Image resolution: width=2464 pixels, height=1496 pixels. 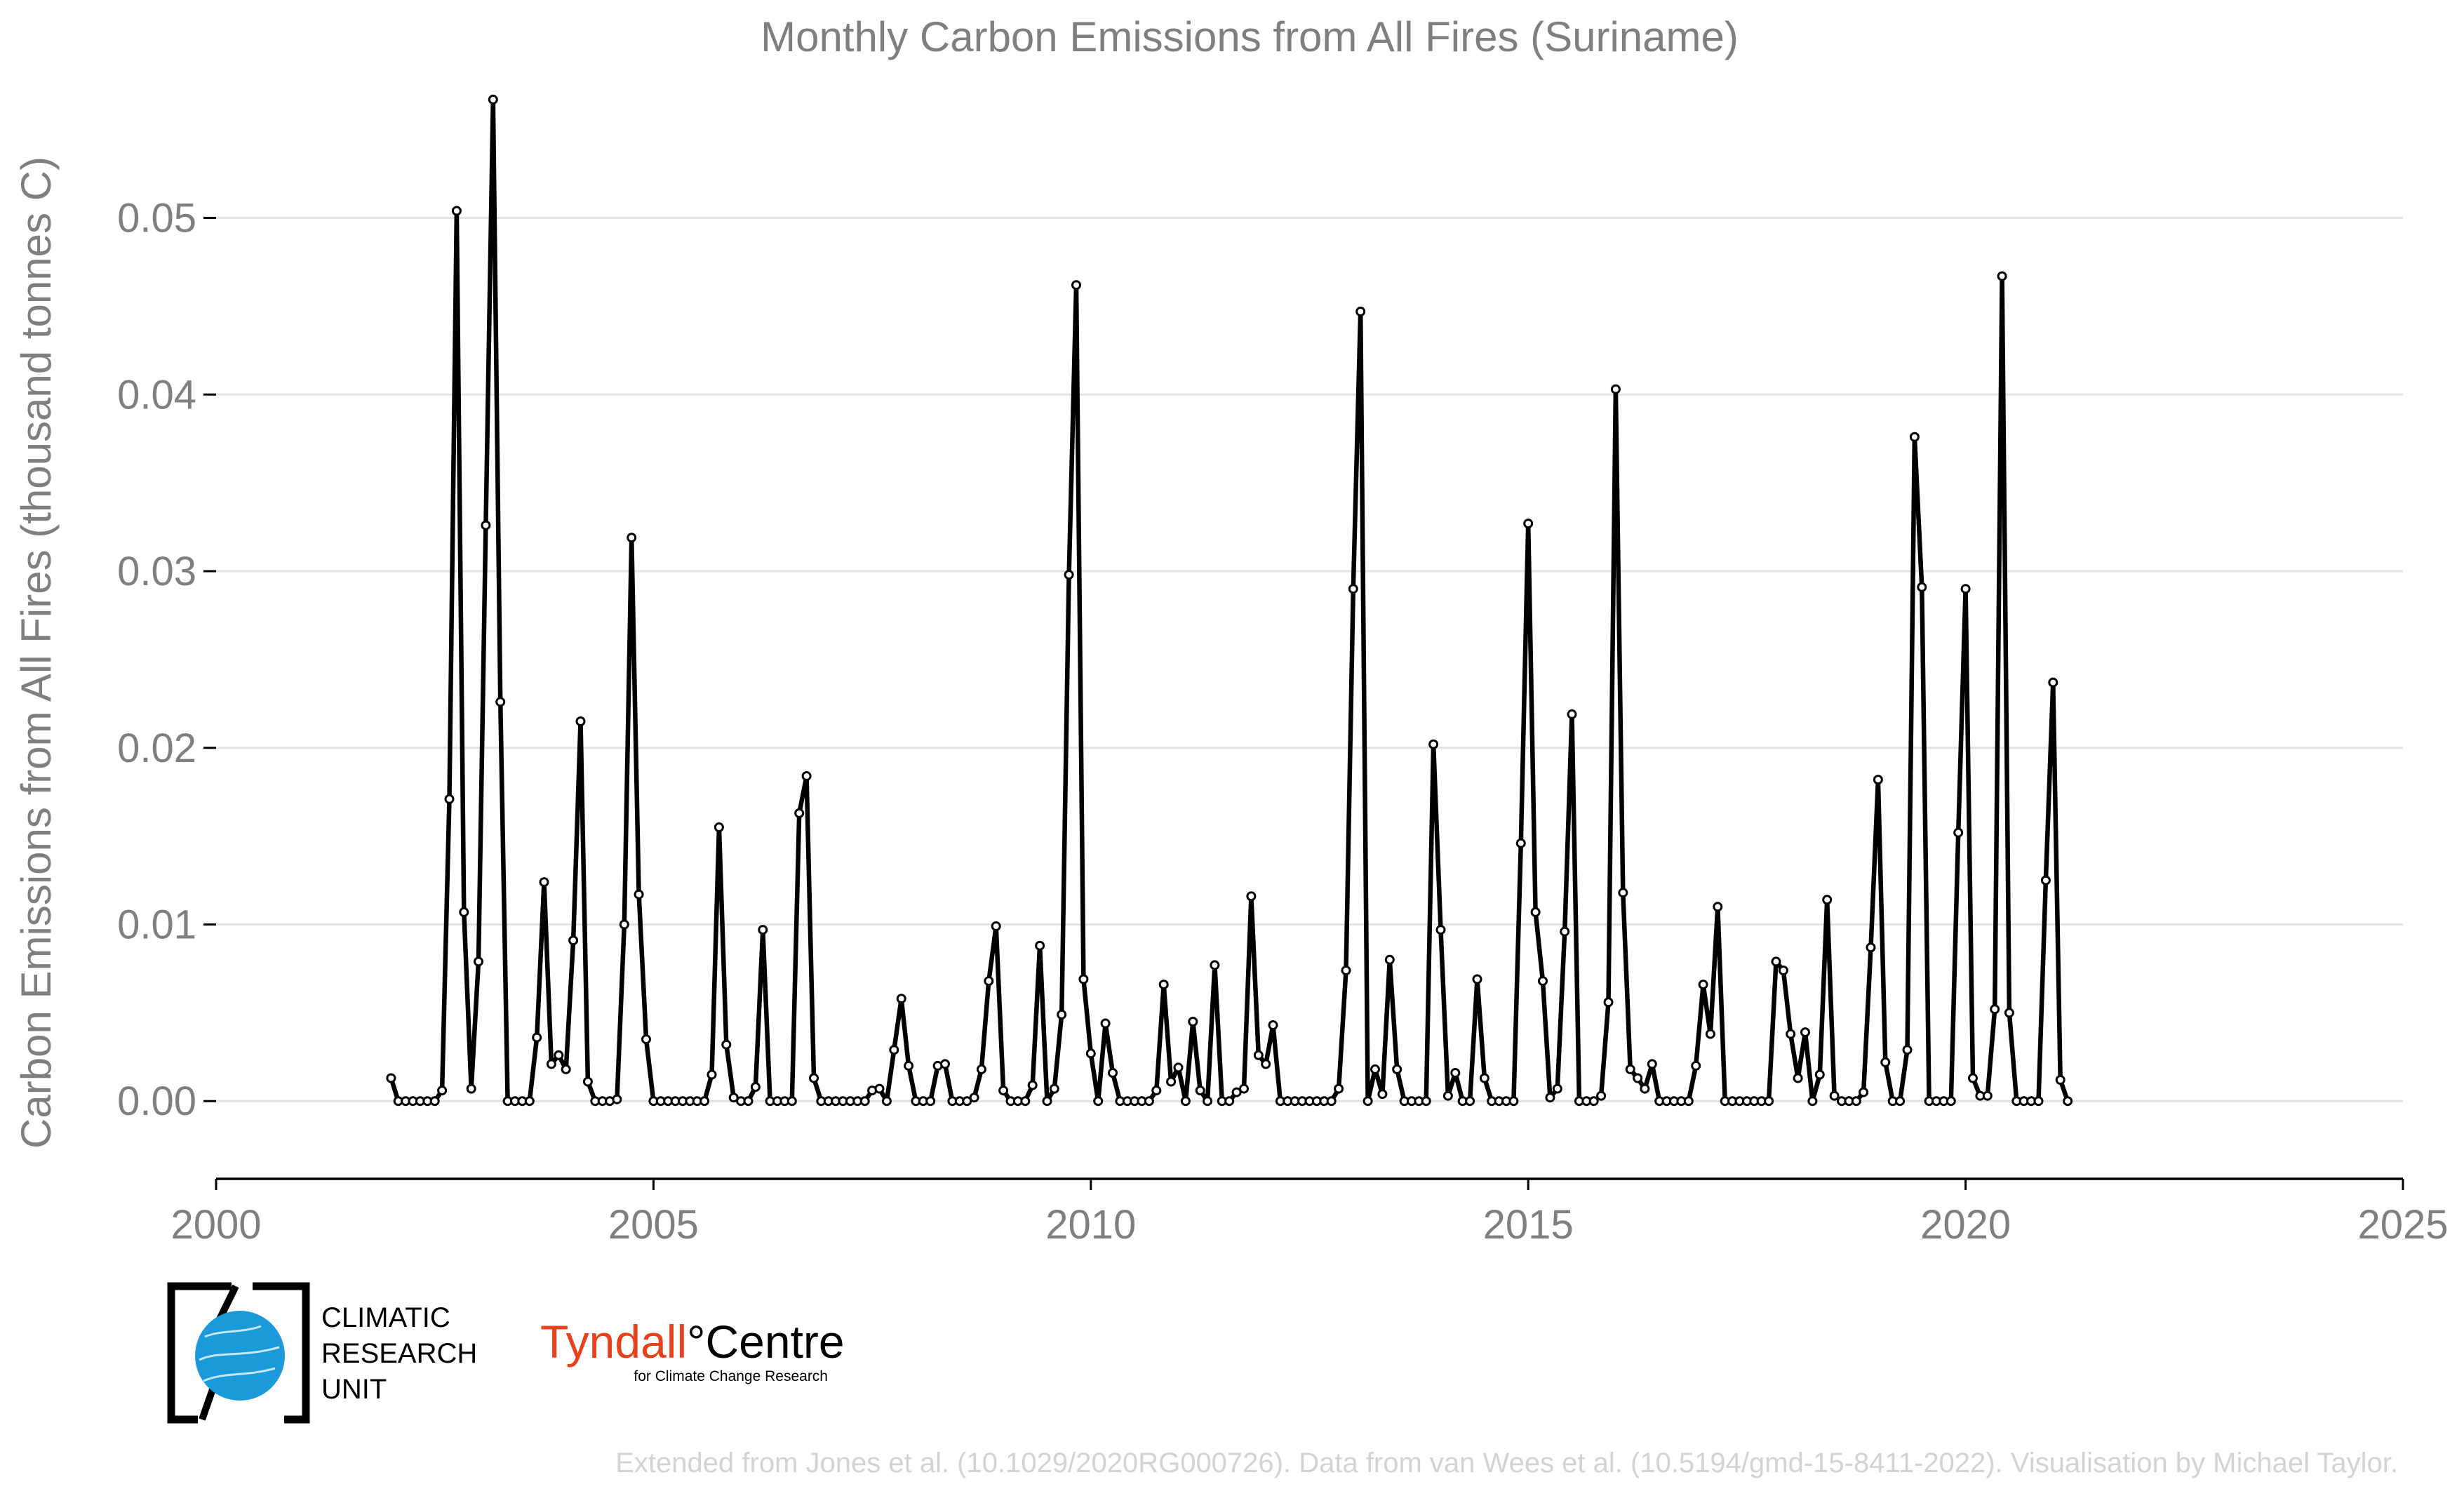 I want to click on cru-right-bracket, so click(x=281, y=1353).